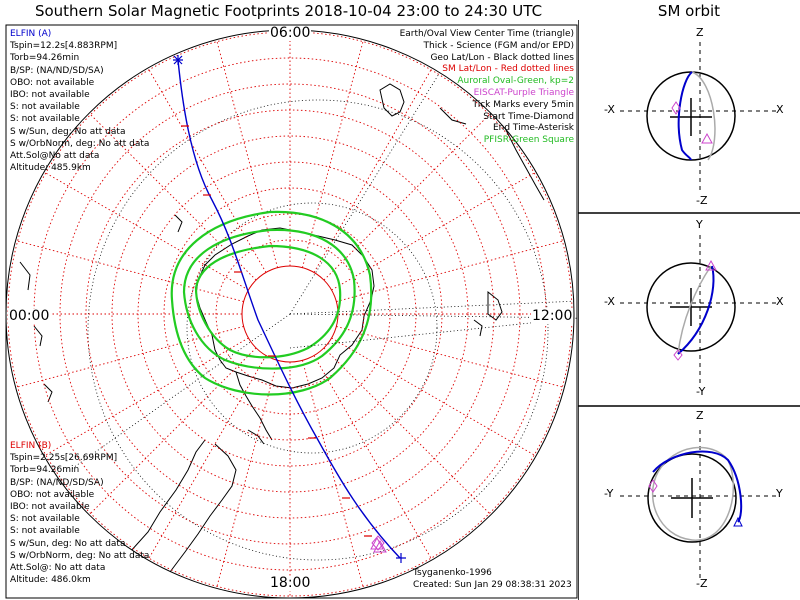 The width and height of the screenshot is (800, 600). What do you see at coordinates (498, 45) in the screenshot?
I see `legend-item: Thick - Science (FGM and/or EPD)` at bounding box center [498, 45].